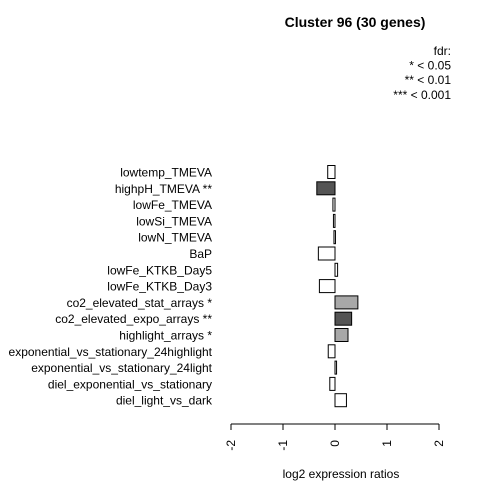 Image resolution: width=480 pixels, height=495 pixels. Describe the element at coordinates (442, 51) in the screenshot. I see `legend-line: fdr:` at that location.